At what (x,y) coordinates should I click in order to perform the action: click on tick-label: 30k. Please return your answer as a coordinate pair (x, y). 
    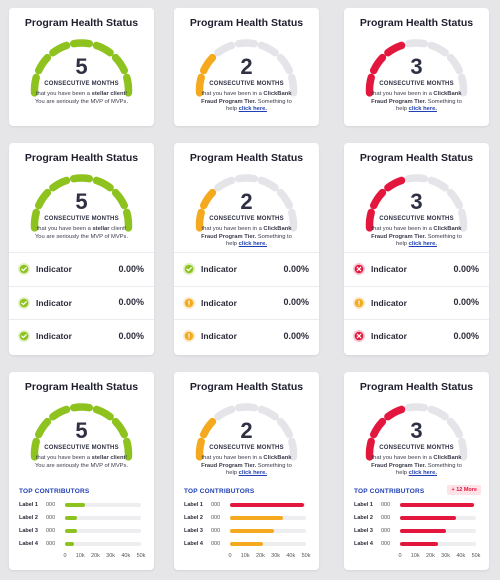
    Looking at the image, I should click on (446, 556).